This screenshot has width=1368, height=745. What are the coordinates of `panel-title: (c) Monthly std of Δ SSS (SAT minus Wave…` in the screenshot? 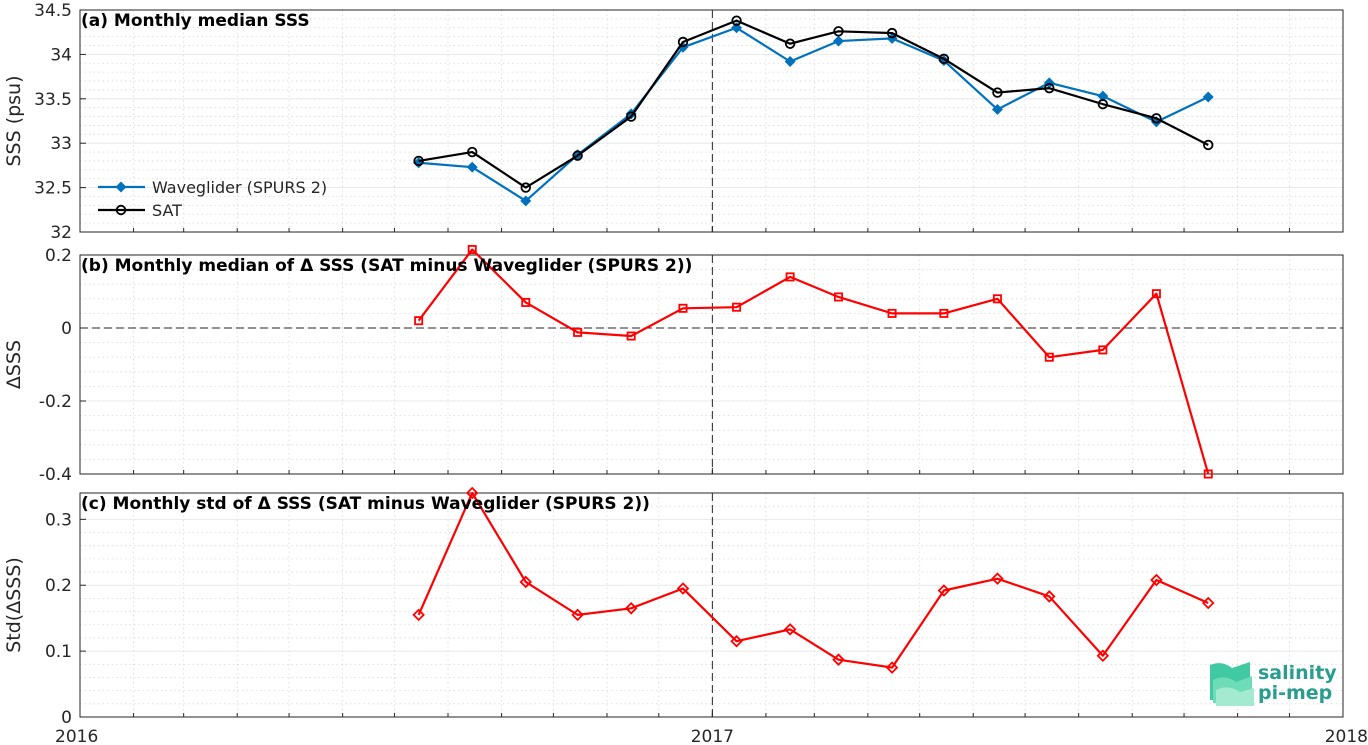 It's located at (365, 504).